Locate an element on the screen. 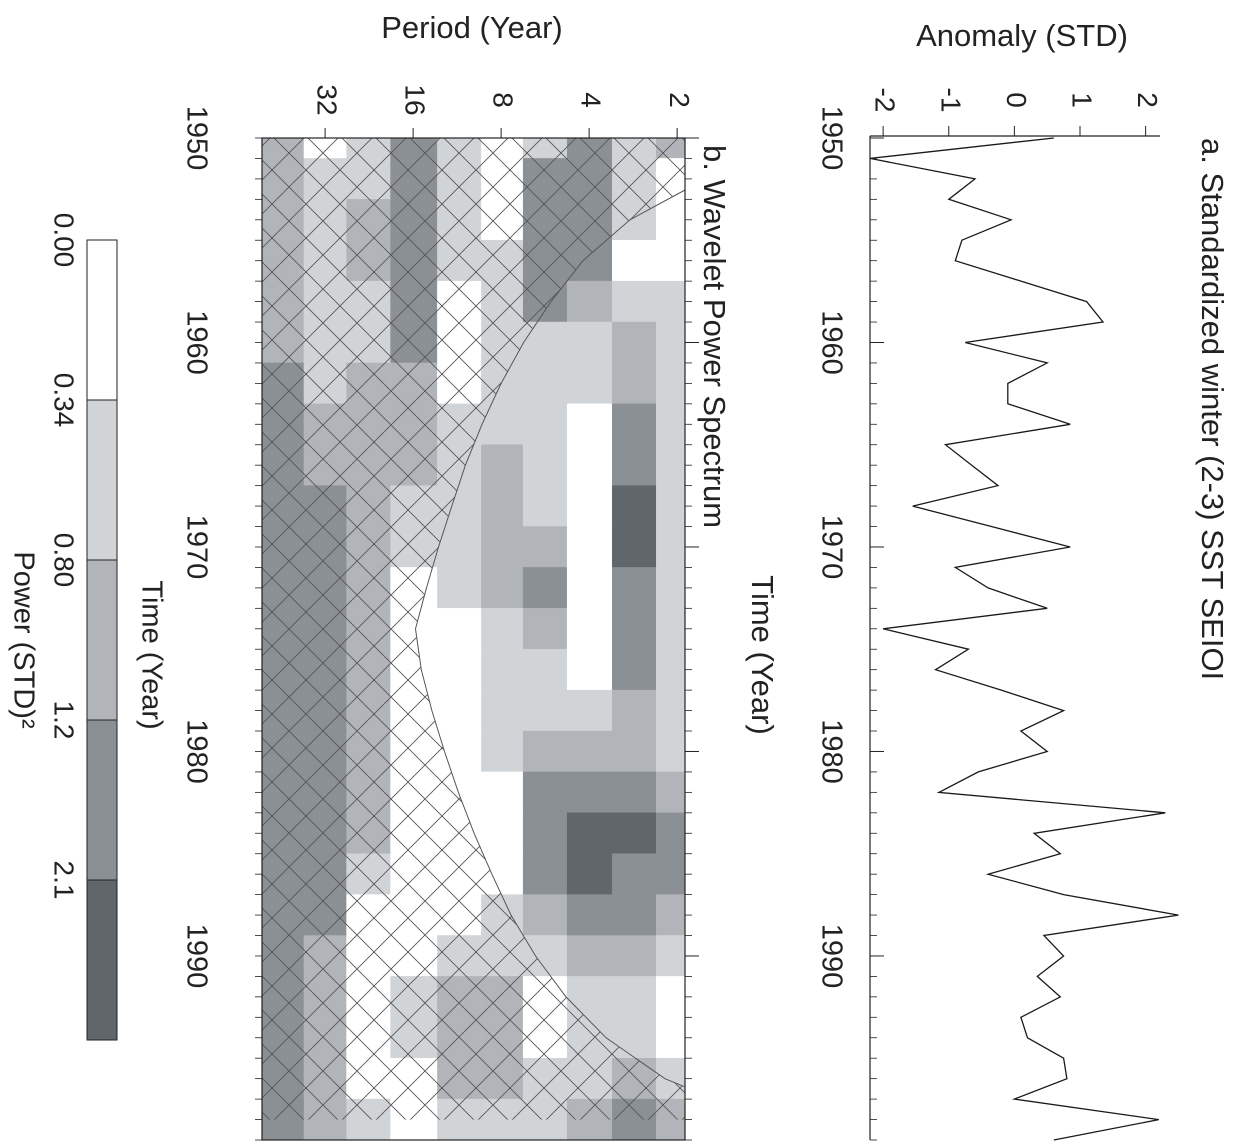 The width and height of the screenshot is (1239, 1144). colorbar-tick-label: 0.00 is located at coordinates (64, 240).